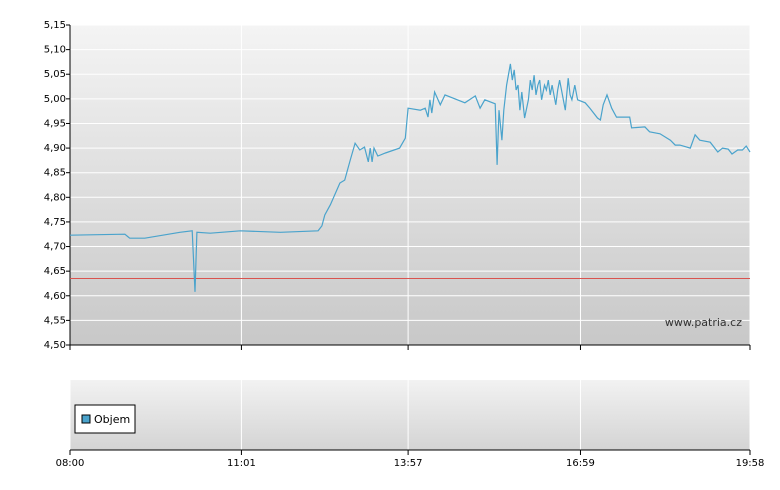 Image resolution: width=780 pixels, height=490 pixels. Describe the element at coordinates (112, 419) in the screenshot. I see `legend-label: Objem` at that location.